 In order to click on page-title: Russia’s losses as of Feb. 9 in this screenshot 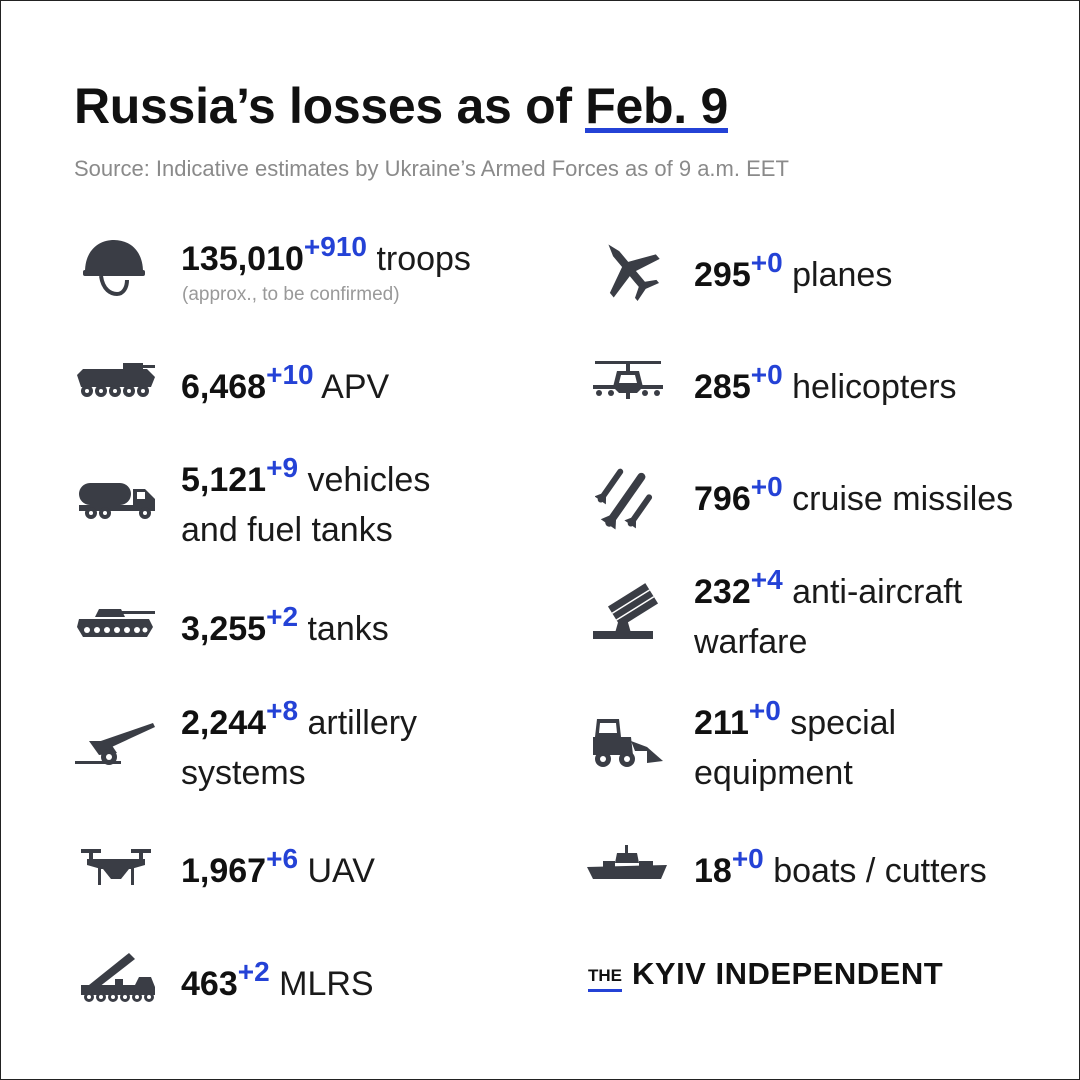, I will do `click(401, 106)`.